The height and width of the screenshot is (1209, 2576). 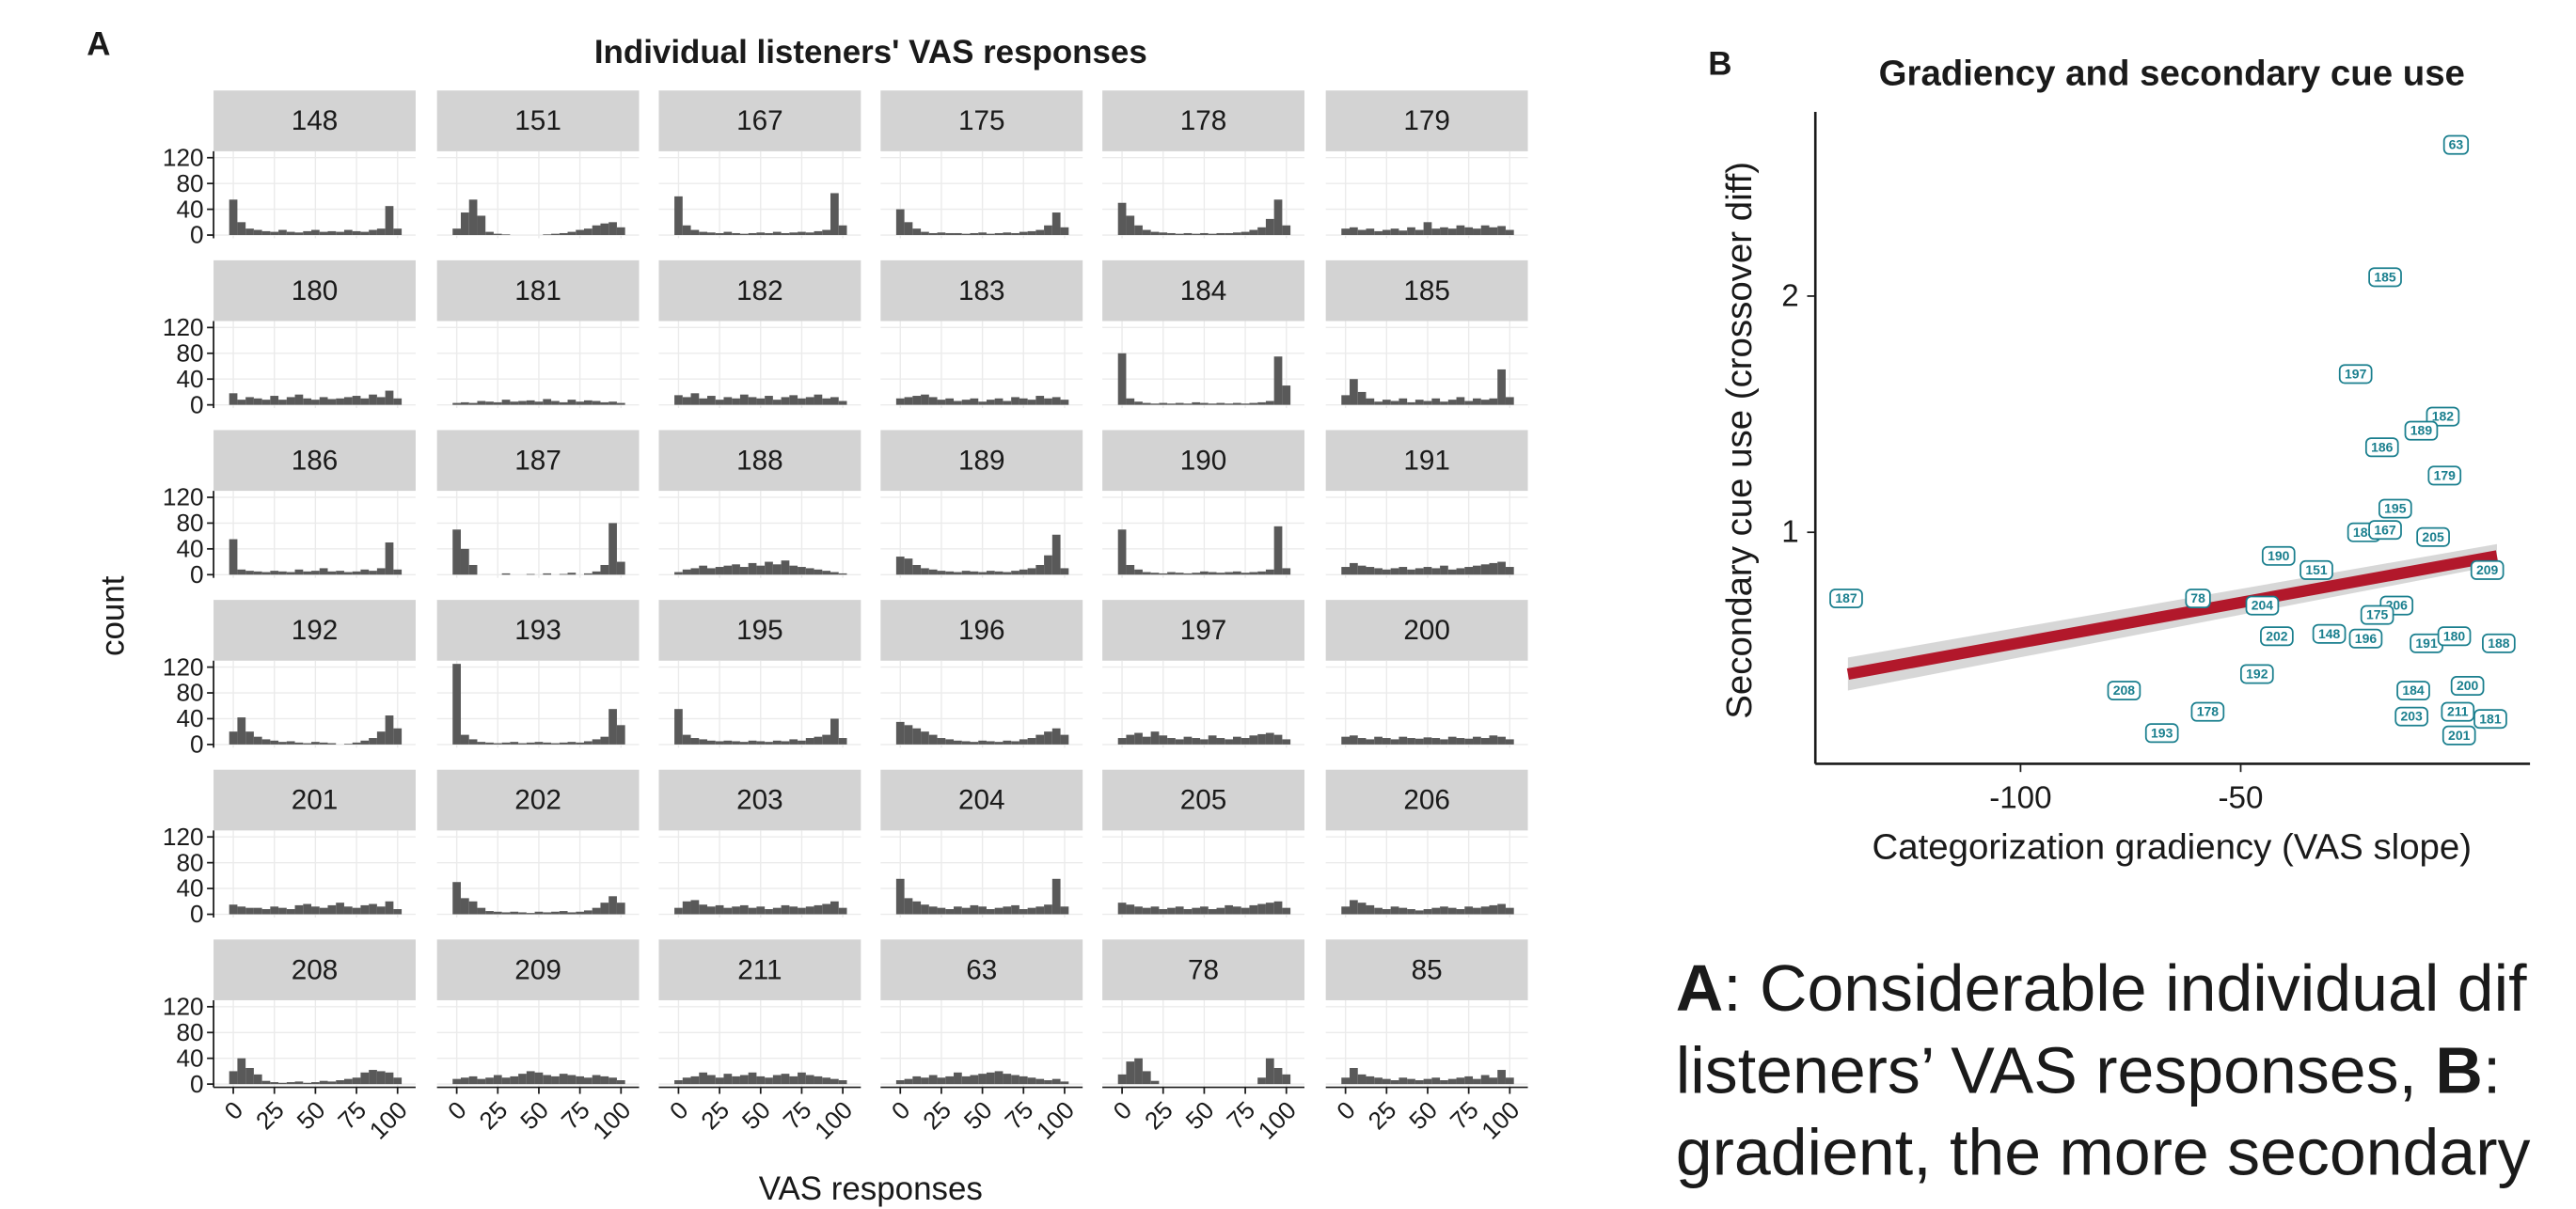 I want to click on facet-label: 186, so click(x=315, y=460).